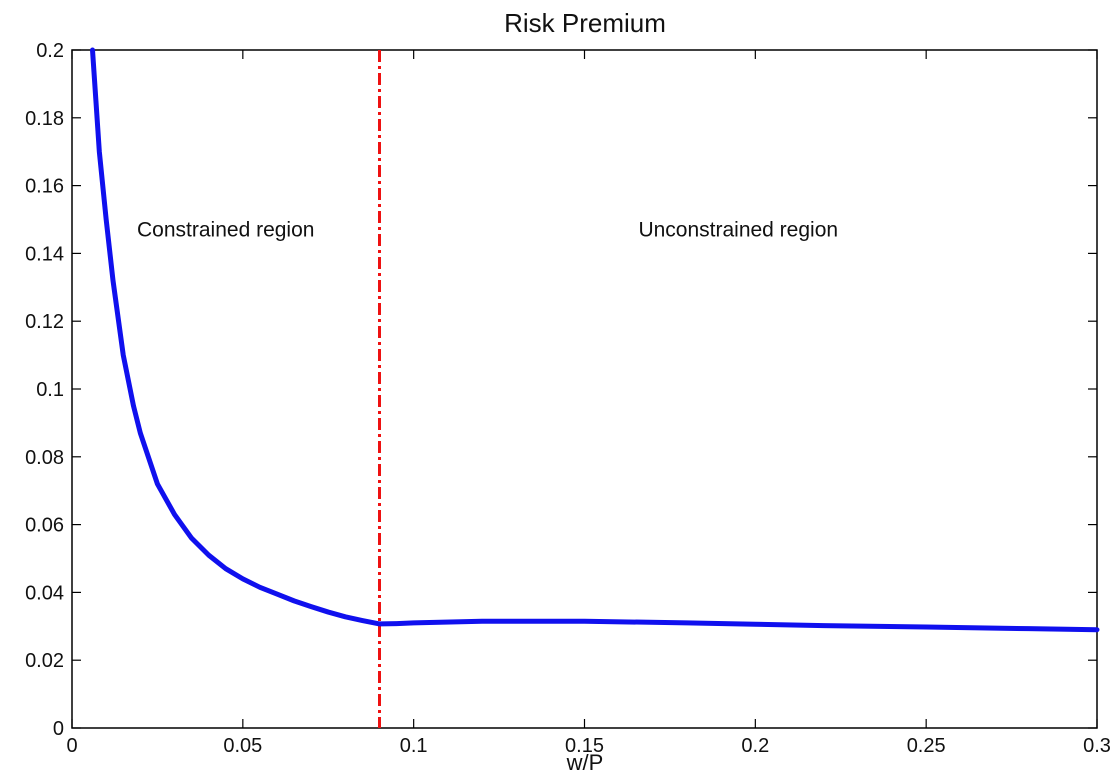 Image resolution: width=1115 pixels, height=775 pixels. Describe the element at coordinates (585, 762) in the screenshot. I see `x-axis-label: w/P` at that location.